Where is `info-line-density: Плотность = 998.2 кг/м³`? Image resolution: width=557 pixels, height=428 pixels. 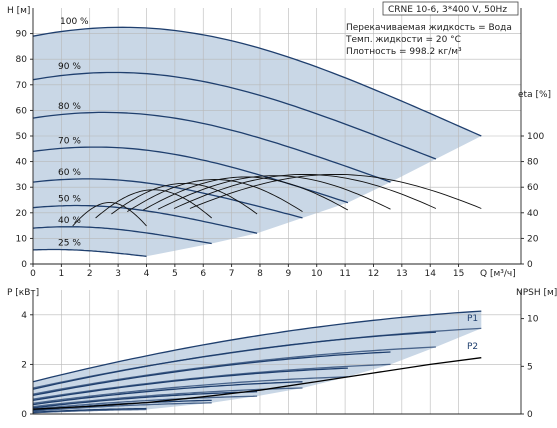
info-line-density: Плотность = 998.2 кг/м³ is located at coordinates (404, 52).